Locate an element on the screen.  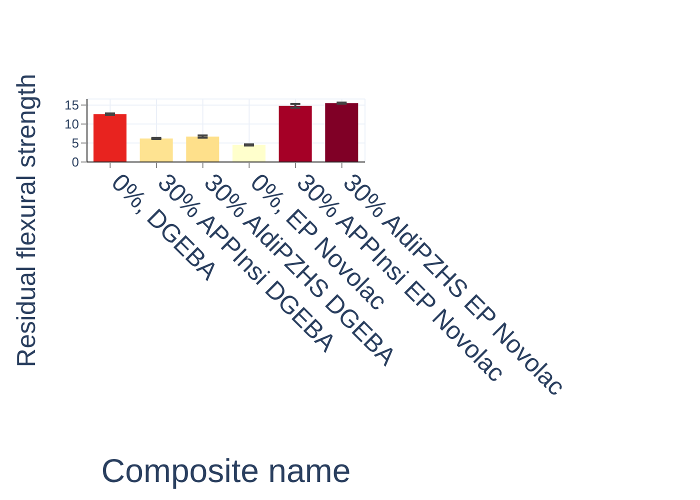
y-tick-label: 15 is located at coordinates (71, 105).